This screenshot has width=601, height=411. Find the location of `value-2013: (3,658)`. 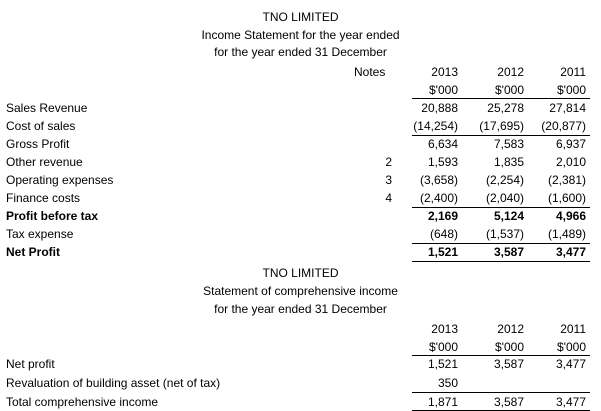

value-2013: (3,658) is located at coordinates (438, 180).